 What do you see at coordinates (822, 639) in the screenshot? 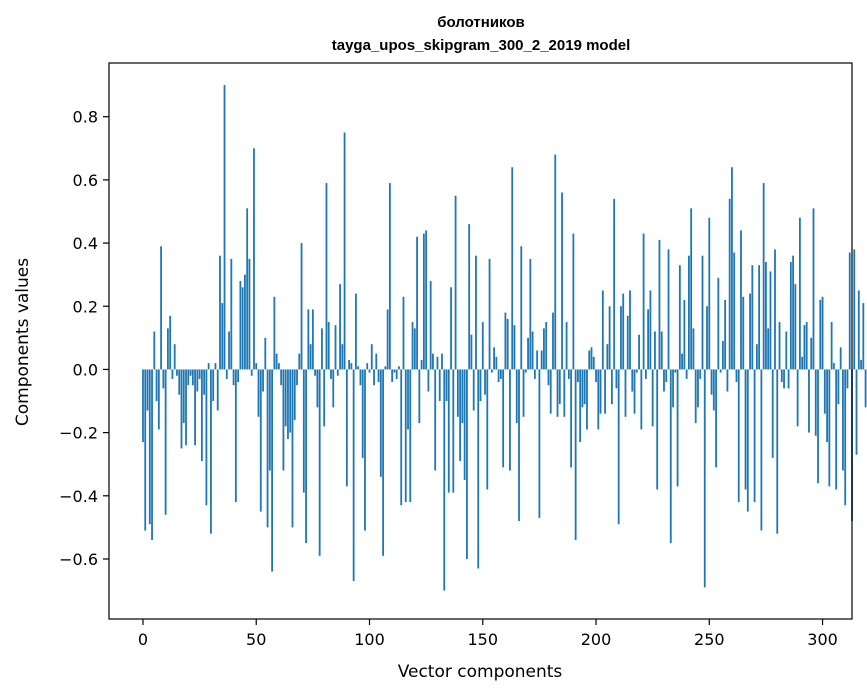
I see `x-tick-label: 300` at bounding box center [822, 639].